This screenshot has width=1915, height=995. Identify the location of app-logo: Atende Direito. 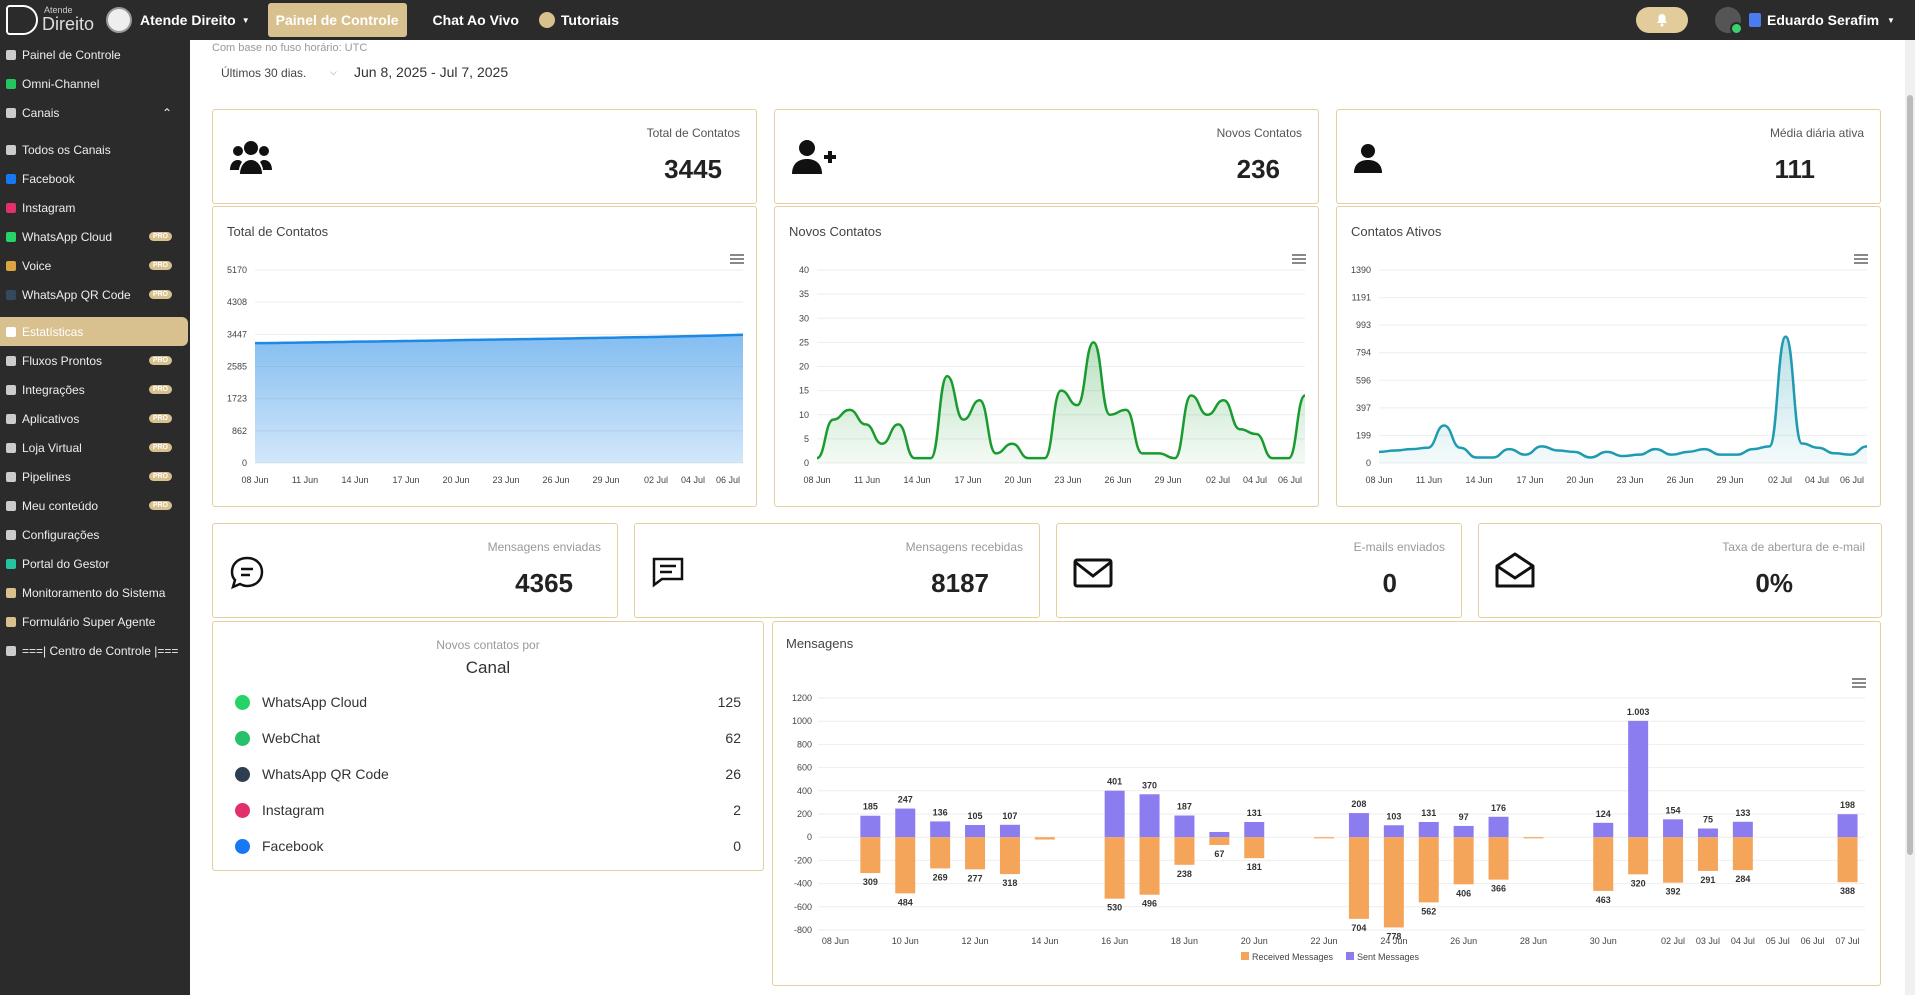
(50, 20).